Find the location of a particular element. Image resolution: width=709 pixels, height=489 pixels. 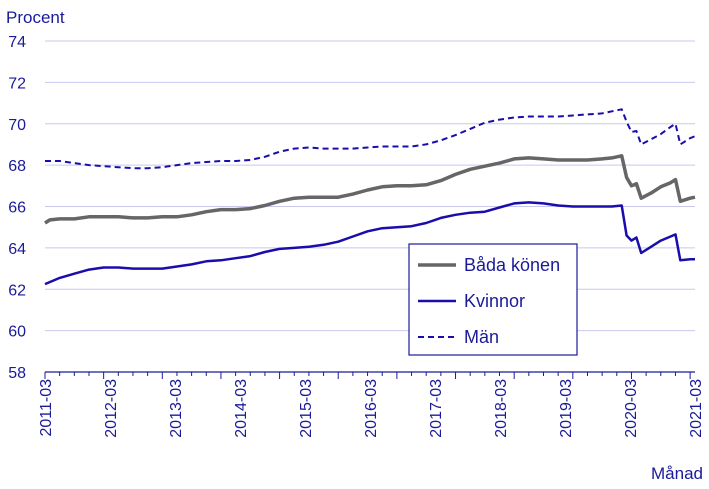

legend: Båda könen Kvinnor Män is located at coordinates (493, 299).